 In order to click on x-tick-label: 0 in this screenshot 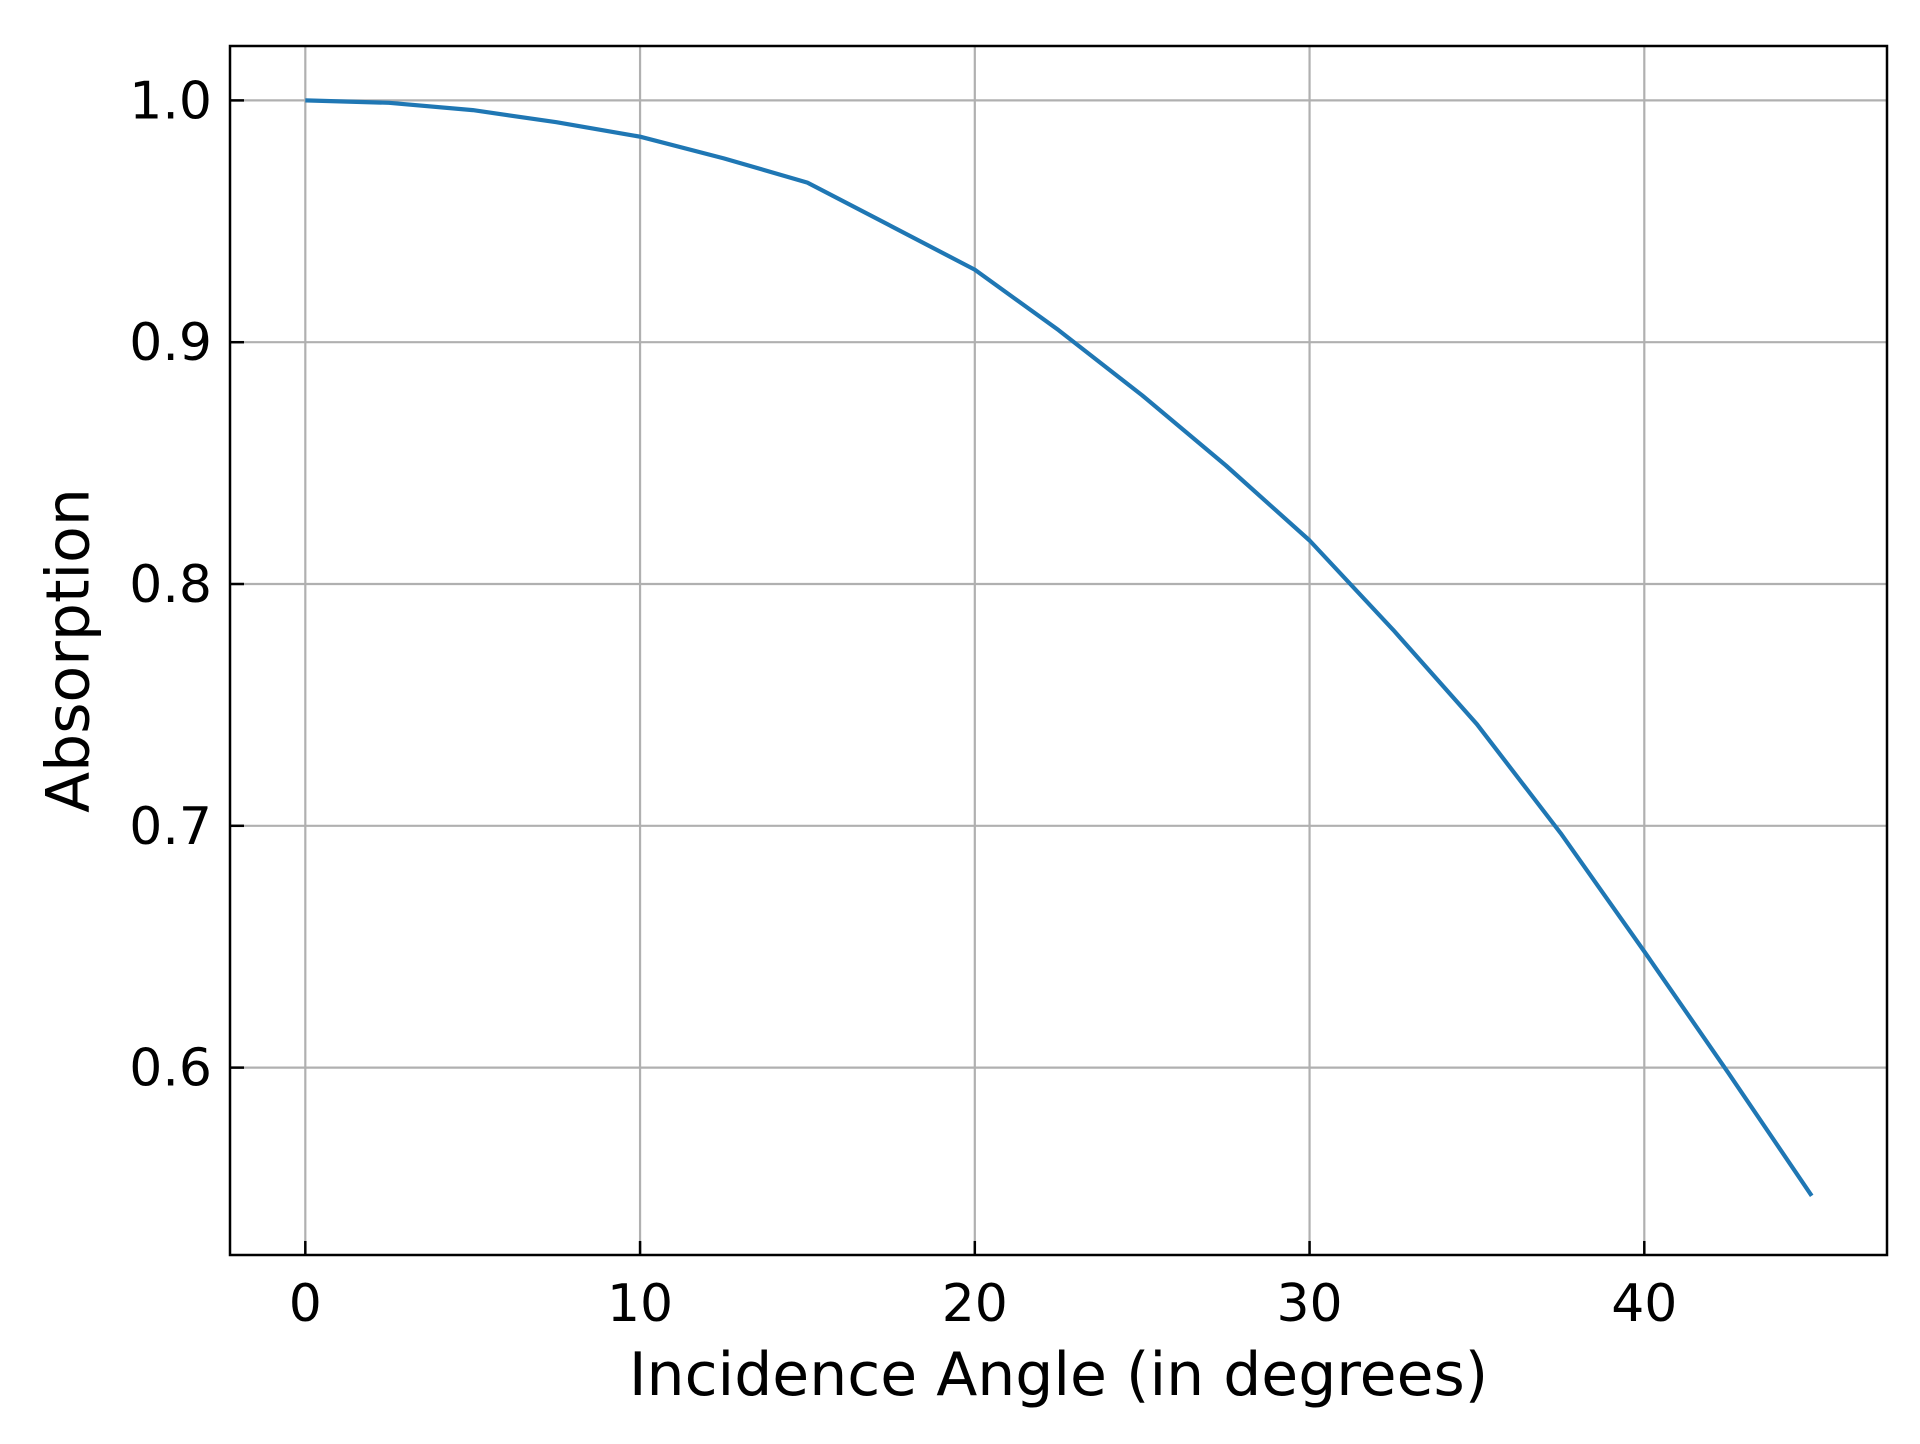, I will do `click(305, 1304)`.